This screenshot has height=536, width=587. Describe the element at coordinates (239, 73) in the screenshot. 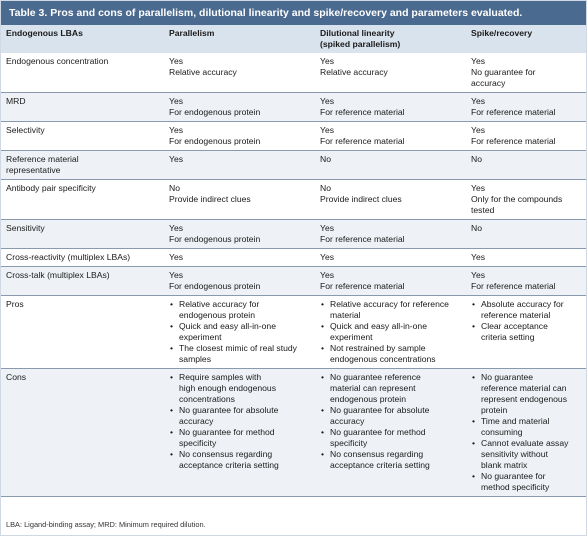

I see `table-cell: Yes Relative accuracy` at that location.